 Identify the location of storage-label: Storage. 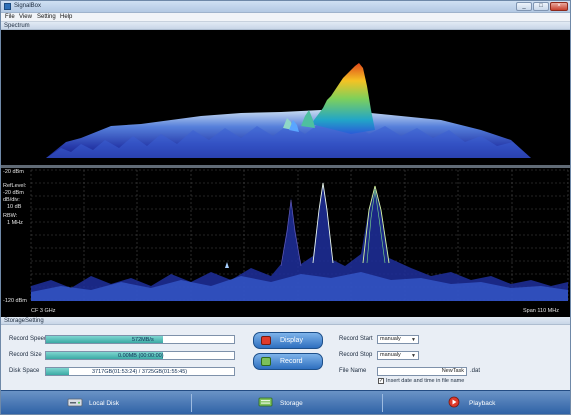
(291, 403).